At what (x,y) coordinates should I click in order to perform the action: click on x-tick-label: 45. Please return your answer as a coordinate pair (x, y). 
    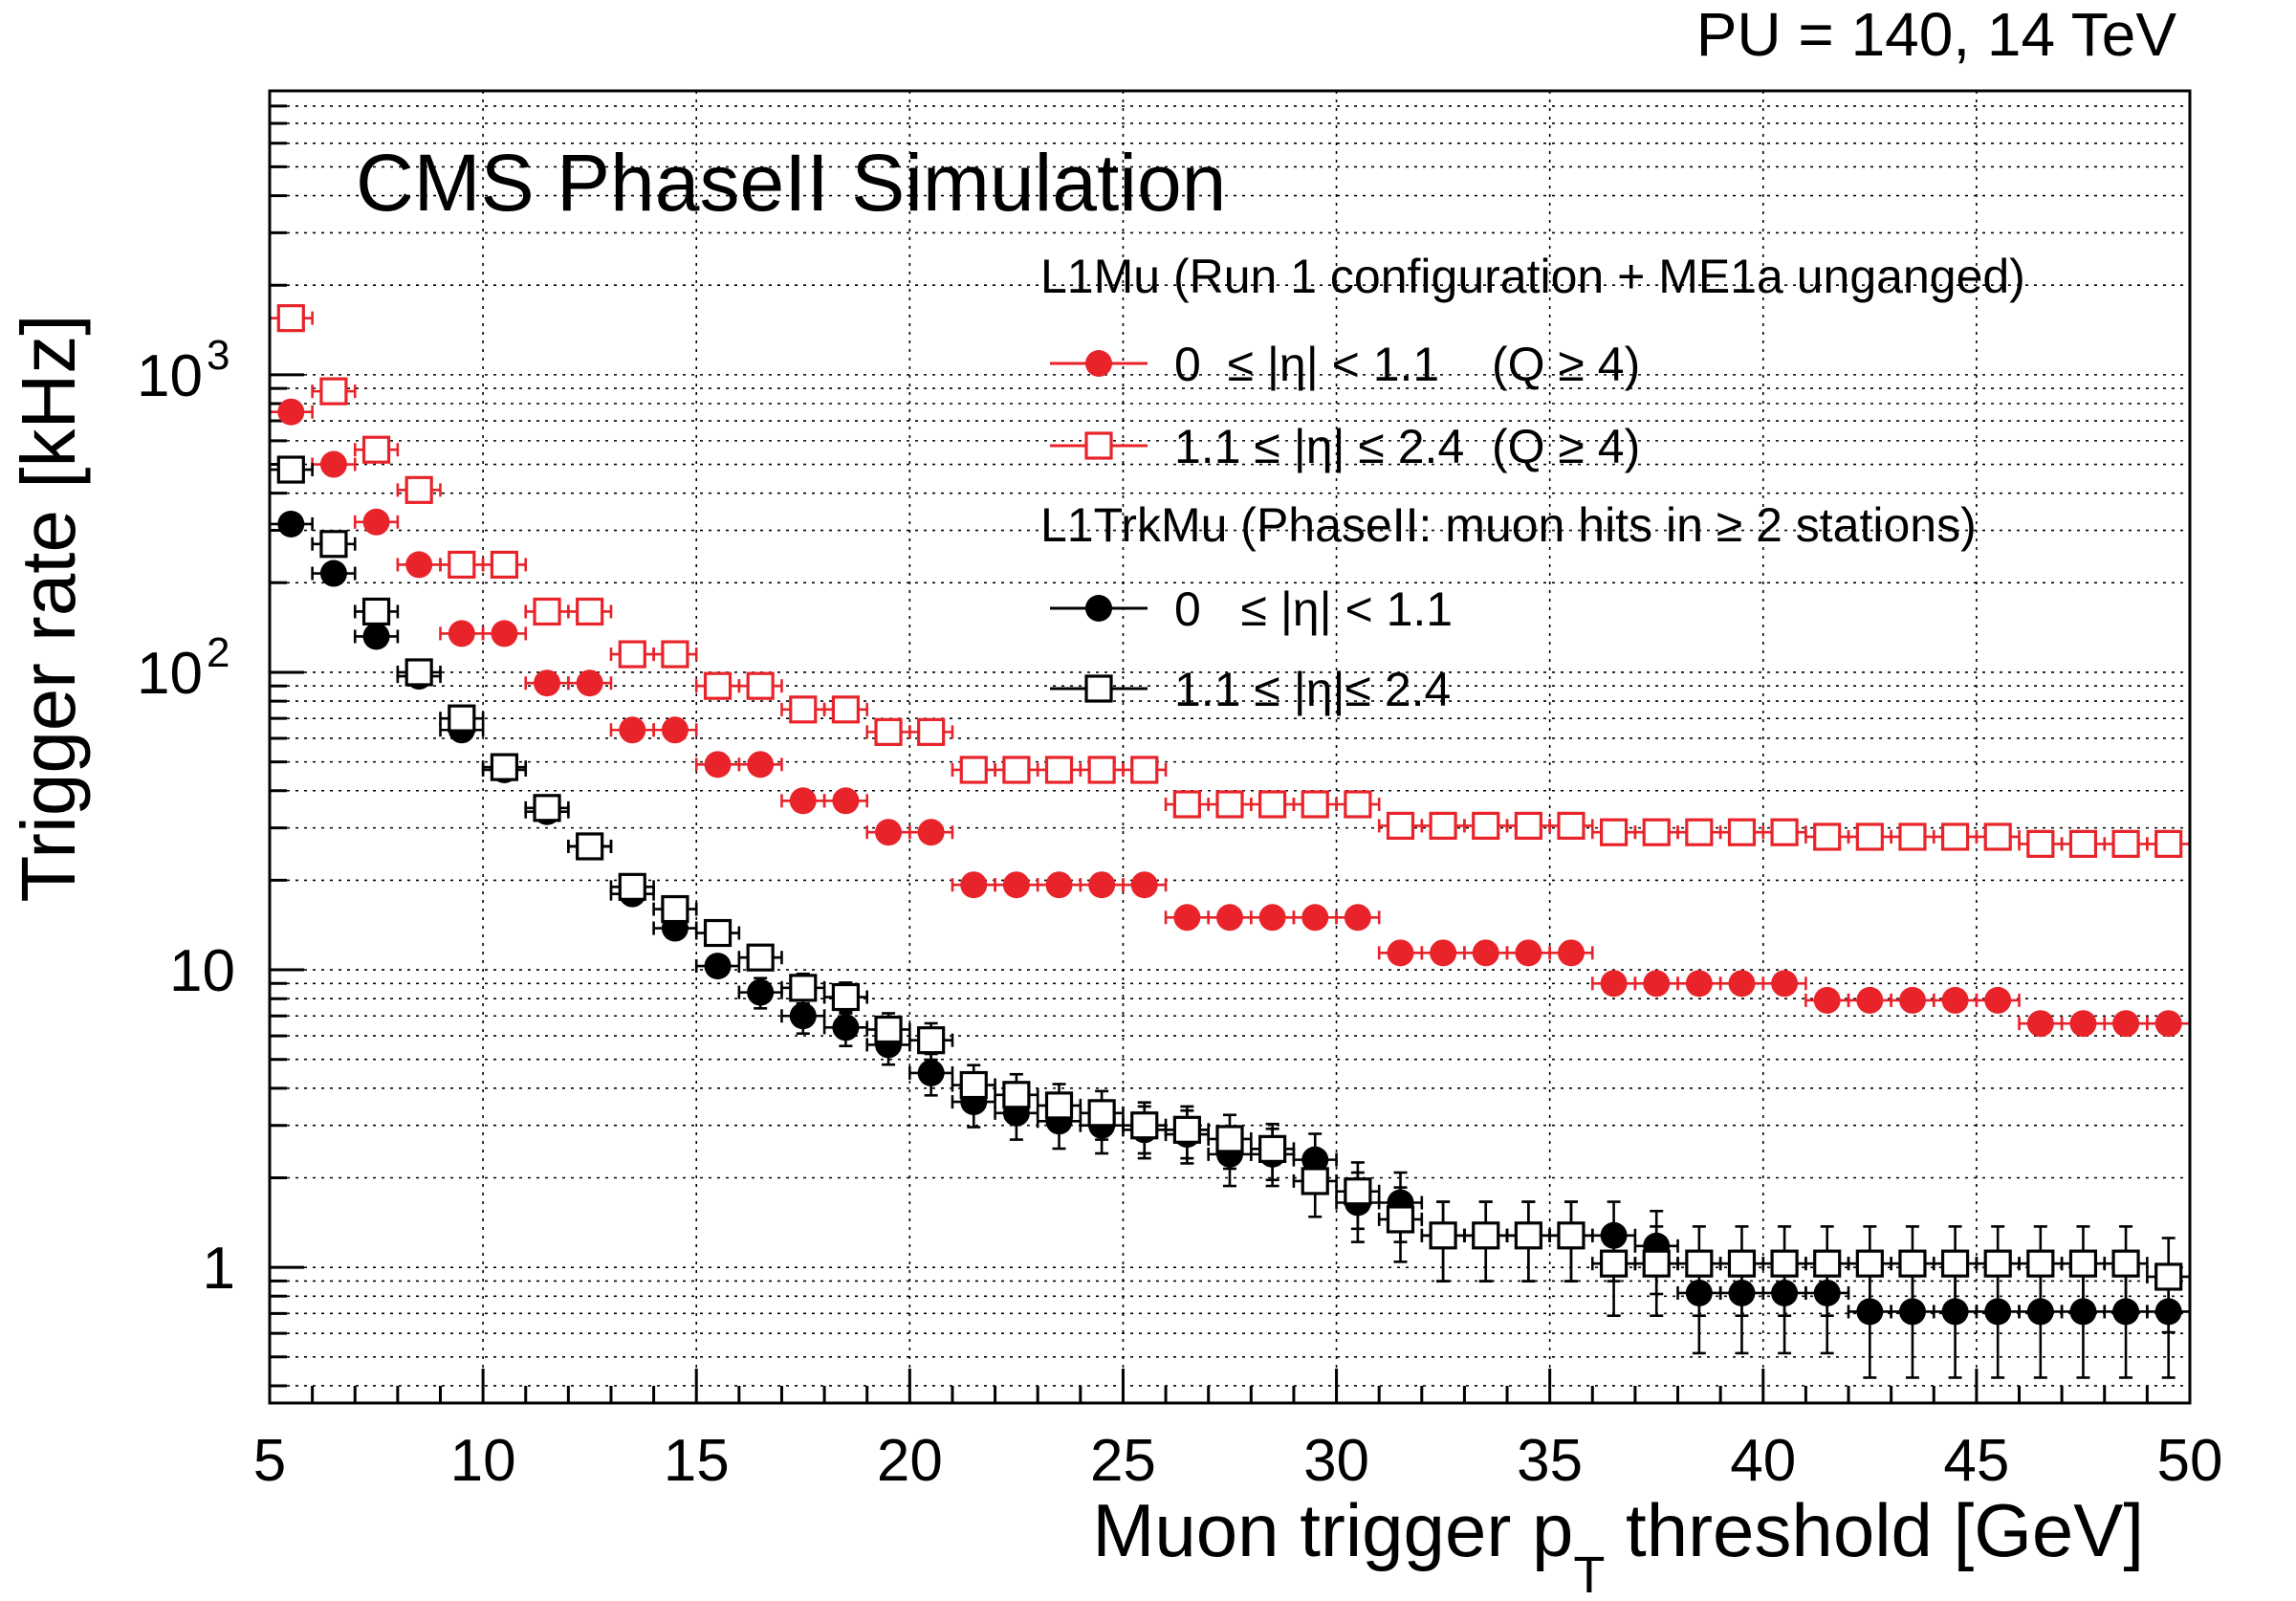
    Looking at the image, I should click on (1976, 1461).